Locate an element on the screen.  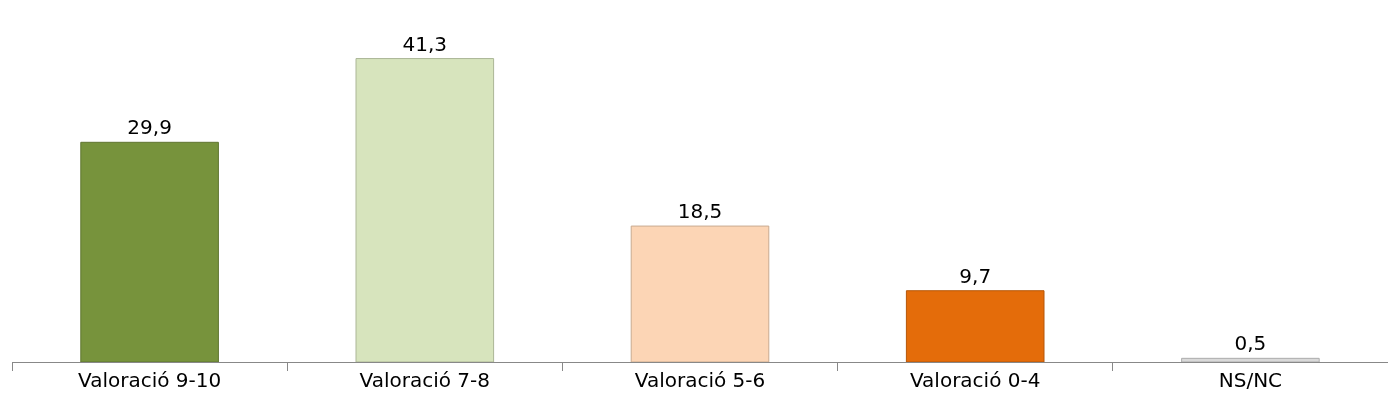
x-tick-label: Valoració 9-10 is located at coordinates (150, 380).